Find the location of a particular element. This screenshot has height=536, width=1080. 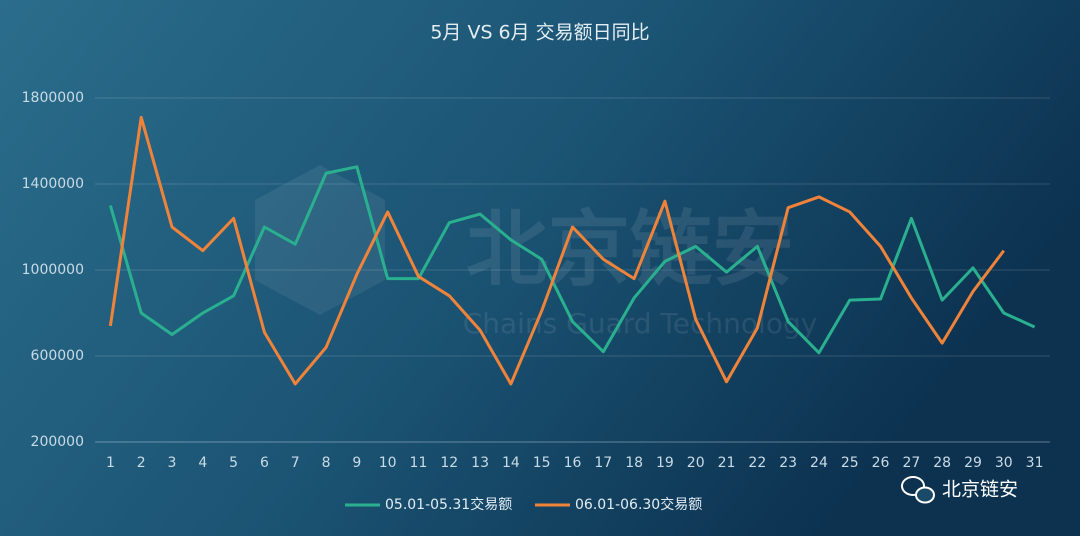

x-tick-label: 16 is located at coordinates (573, 463).